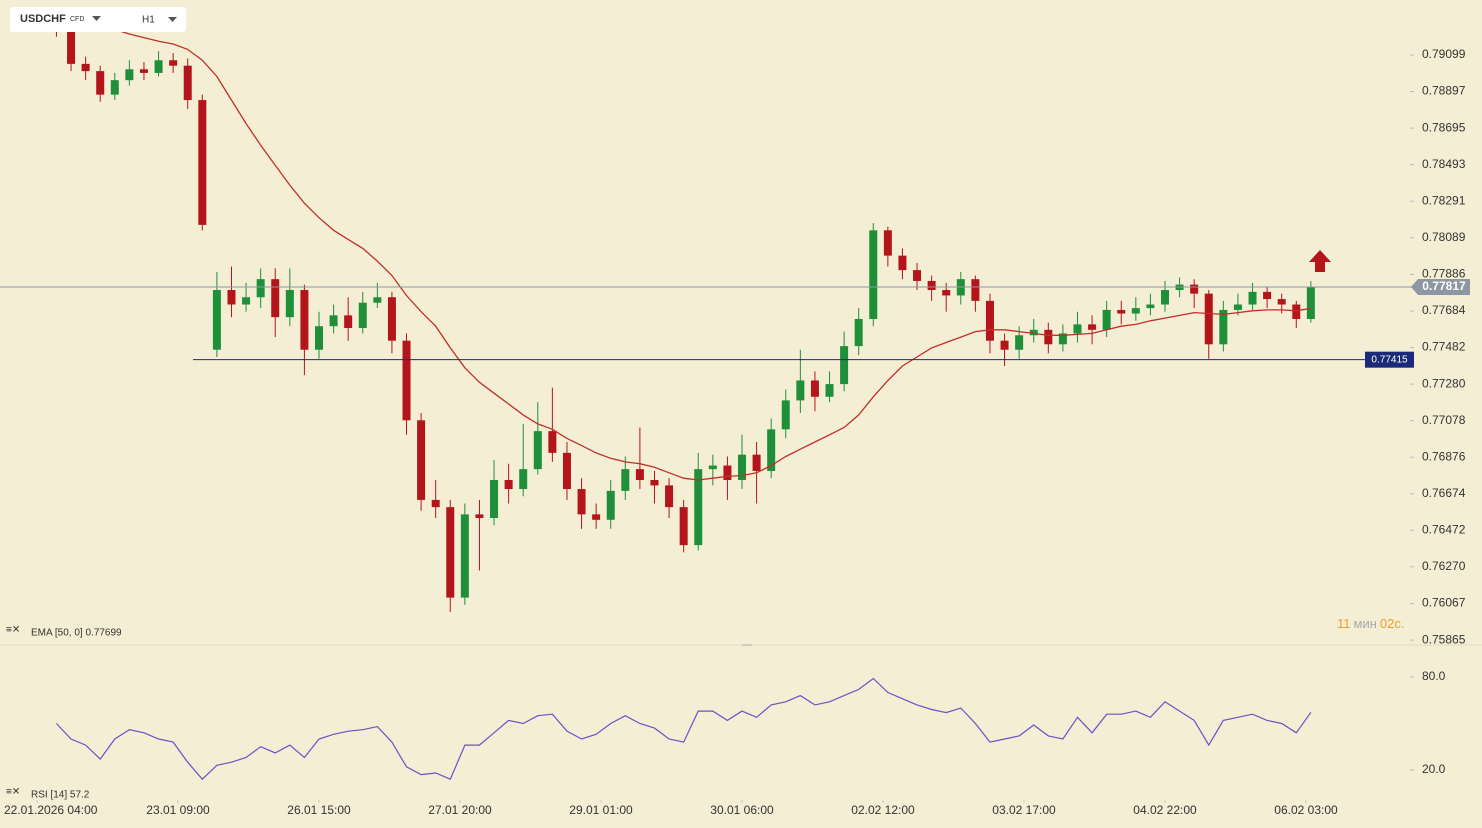 This screenshot has height=828, width=1482. Describe the element at coordinates (1444, 493) in the screenshot. I see `y-tick-label: 0.76674` at that location.